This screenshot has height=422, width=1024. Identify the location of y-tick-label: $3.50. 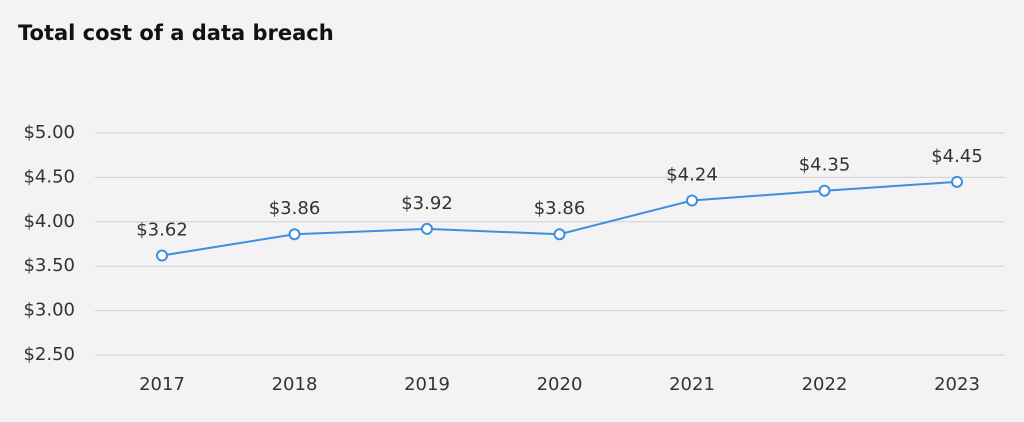
(49, 265).